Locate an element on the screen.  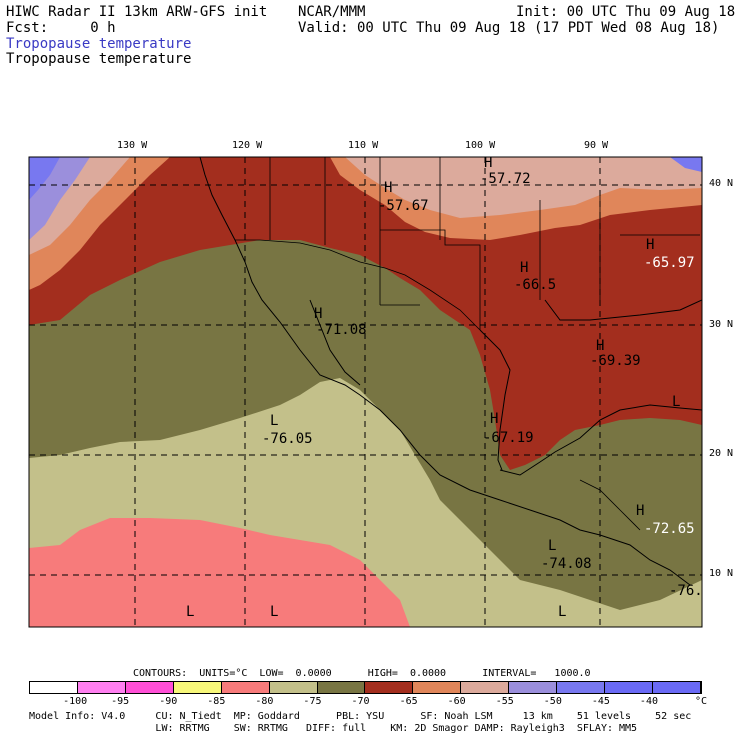
lat-label-20n: 20 N is located at coordinates (721, 453).